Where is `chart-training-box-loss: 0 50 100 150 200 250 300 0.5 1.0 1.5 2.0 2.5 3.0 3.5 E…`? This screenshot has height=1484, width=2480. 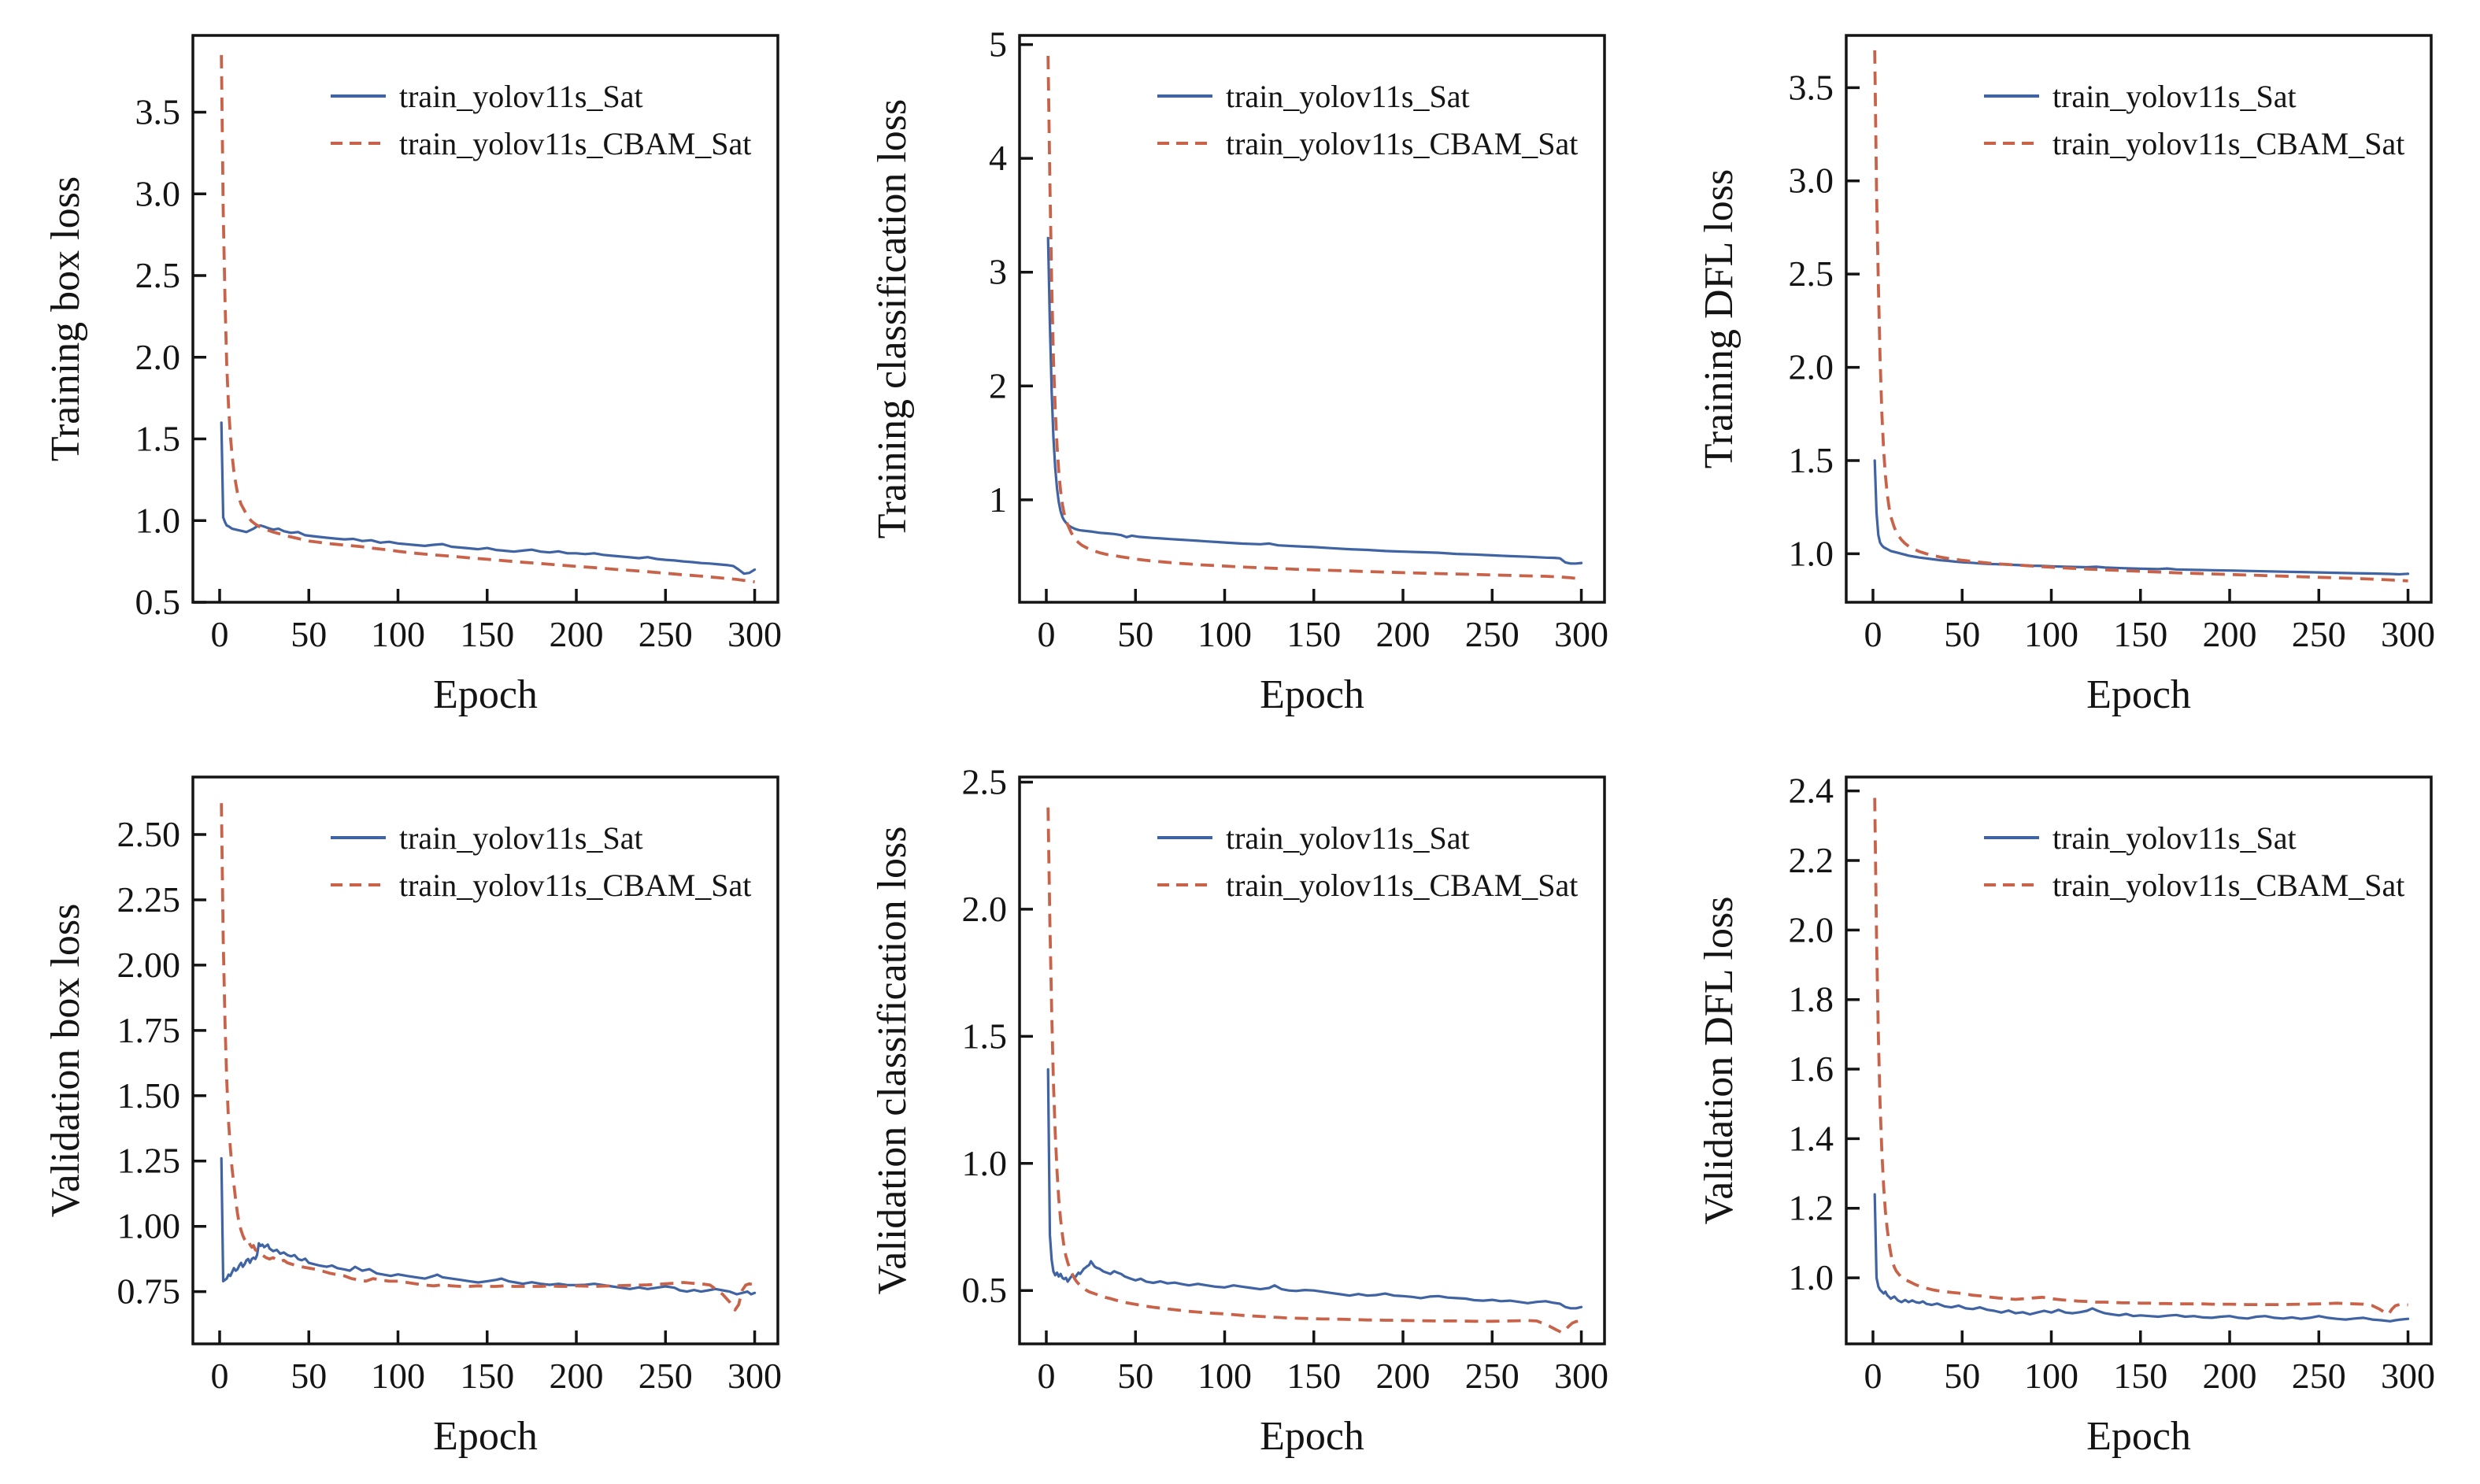
chart-training-box-loss: 0 50 100 150 200 250 300 0.5 1.0 1.5 2.0 2.5 3.0 3.5 E… is located at coordinates (412, 376).